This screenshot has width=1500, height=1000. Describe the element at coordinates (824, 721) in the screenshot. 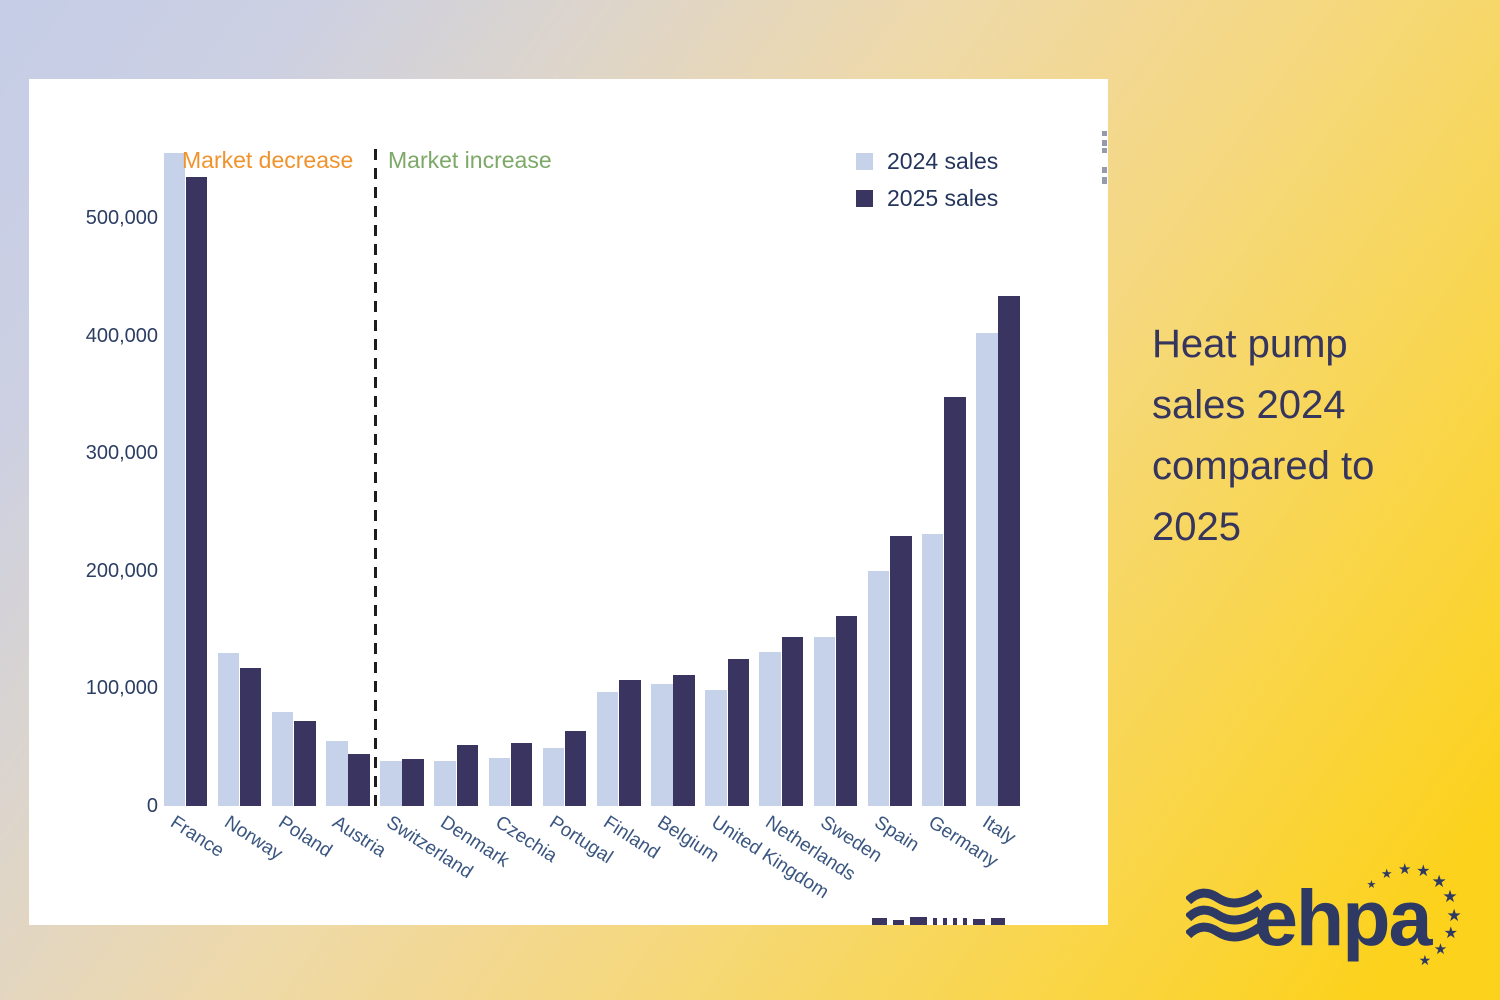

I see `bar-sweden-2024` at that location.